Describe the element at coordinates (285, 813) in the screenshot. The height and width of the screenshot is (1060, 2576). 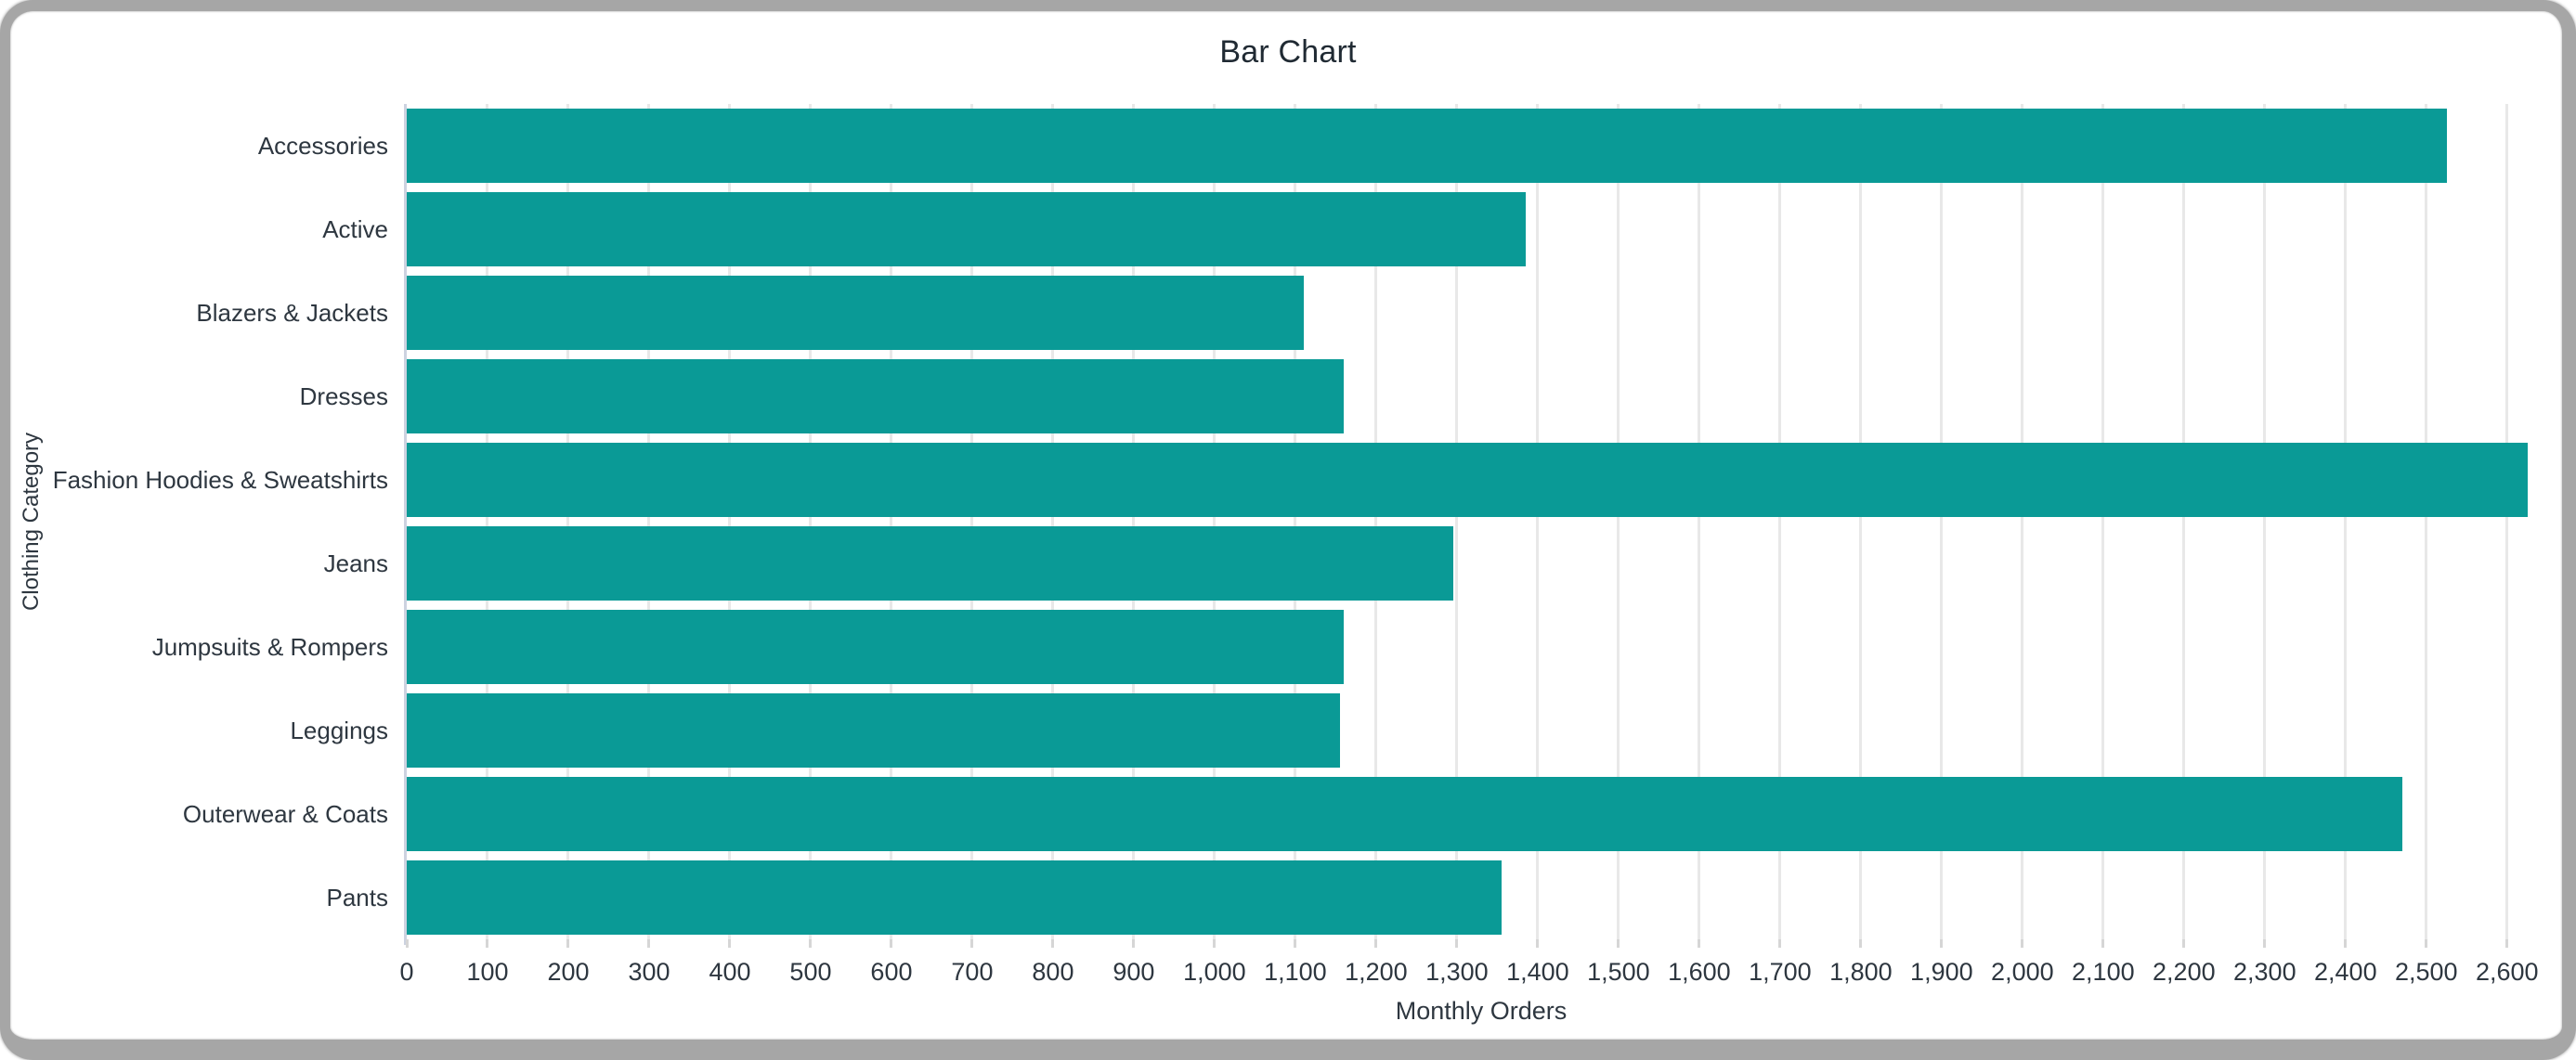
I see `category-label: Outerwear & Coats` at that location.